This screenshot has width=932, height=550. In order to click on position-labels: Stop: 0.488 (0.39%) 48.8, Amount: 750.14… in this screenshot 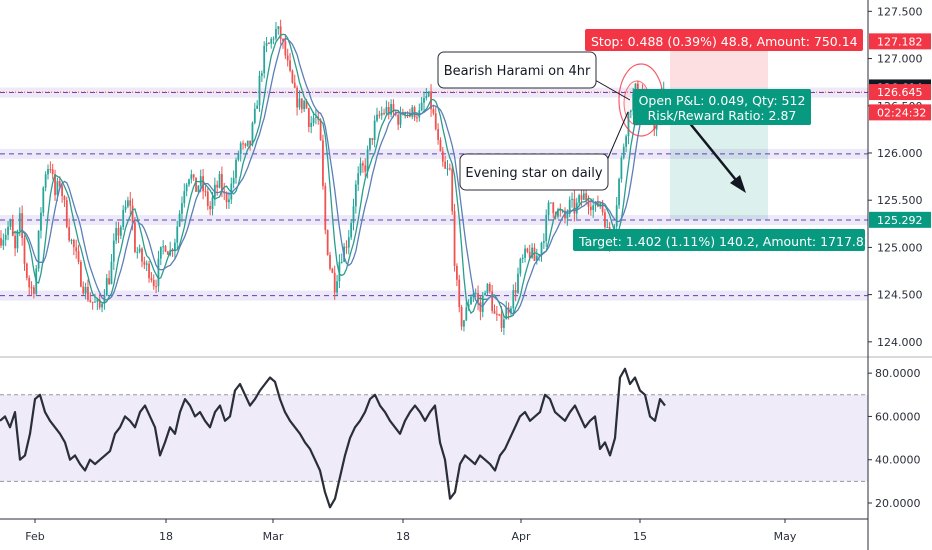, I will do `click(722, 140)`.